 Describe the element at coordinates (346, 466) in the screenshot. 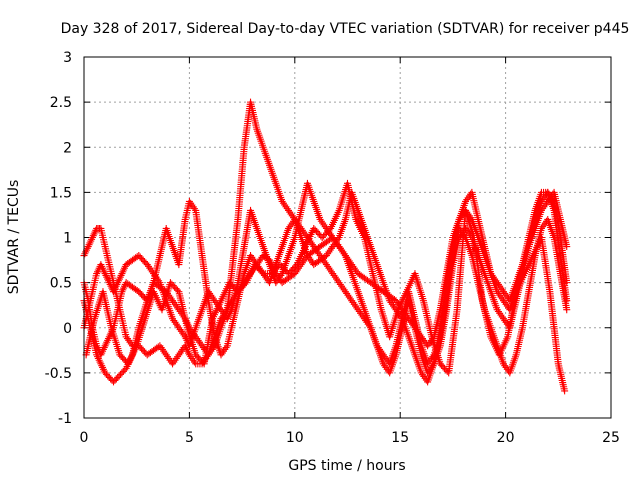

I see `x-axis-label: GPS time / hours` at that location.